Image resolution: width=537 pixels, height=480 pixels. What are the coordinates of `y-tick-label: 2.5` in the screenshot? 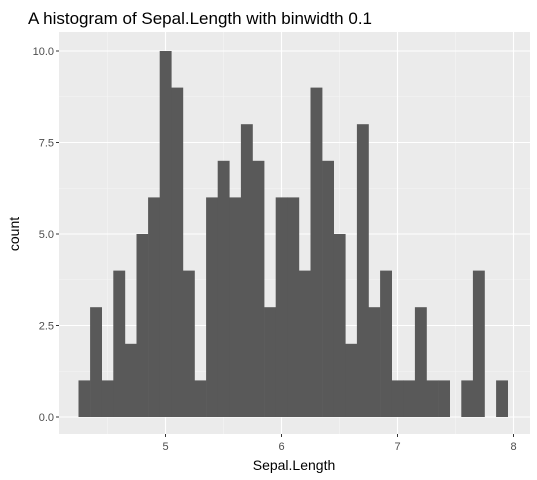 It's located at (46, 327).